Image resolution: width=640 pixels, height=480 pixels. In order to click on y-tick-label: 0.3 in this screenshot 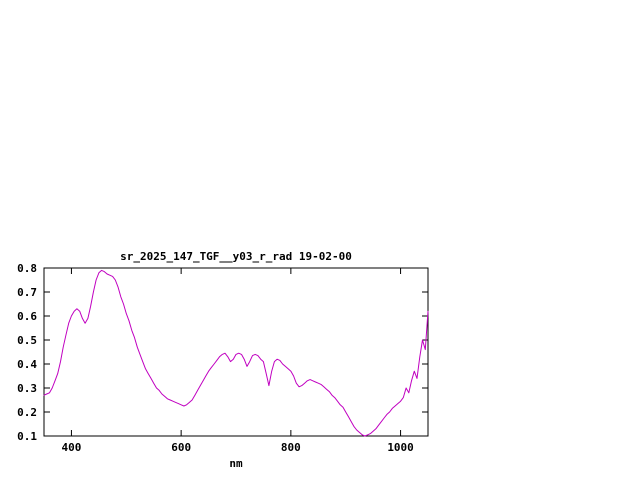, I will do `click(27, 388)`.